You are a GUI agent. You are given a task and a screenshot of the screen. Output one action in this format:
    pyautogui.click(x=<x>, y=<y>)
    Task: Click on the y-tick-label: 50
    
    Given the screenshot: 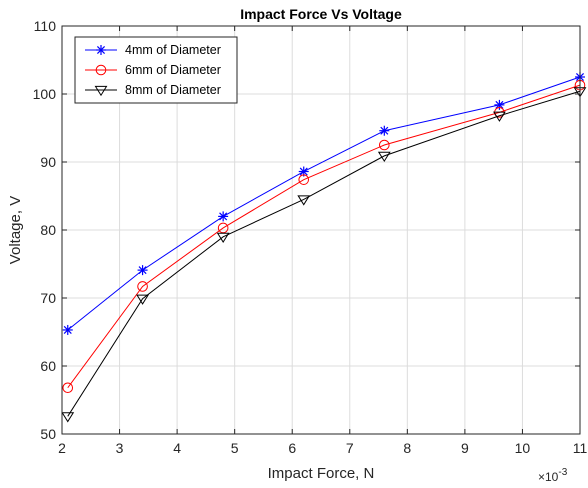 What is the action you would take?
    pyautogui.click(x=48, y=434)
    